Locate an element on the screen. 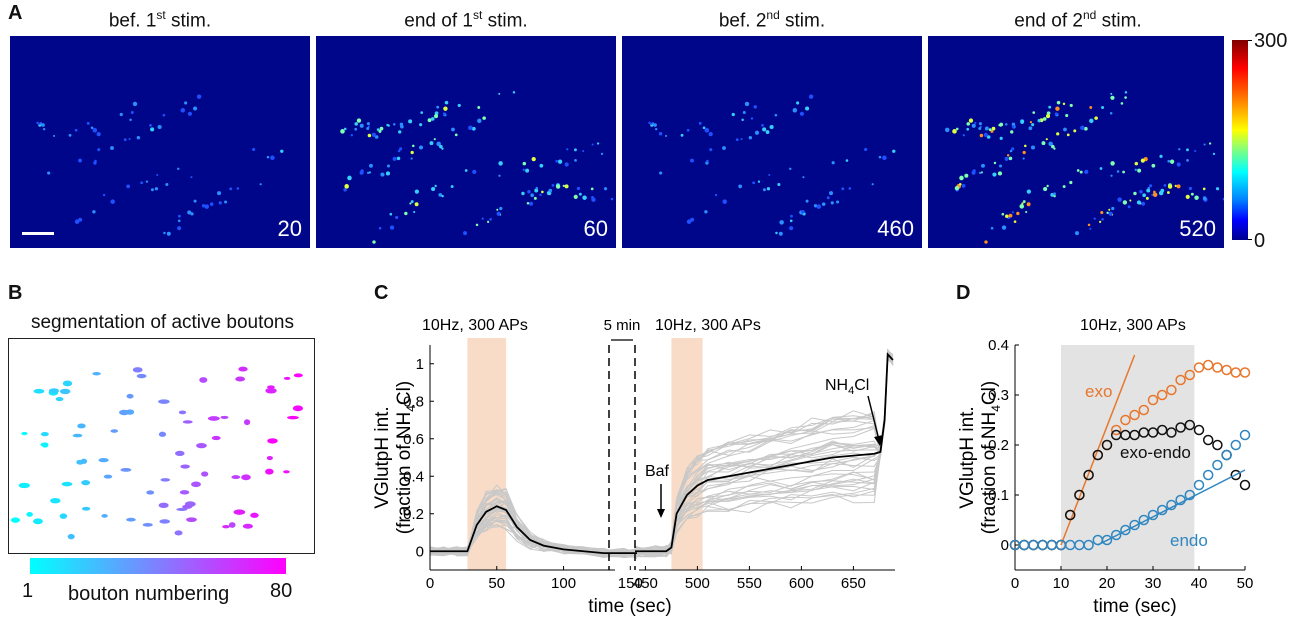  frame-number-2: 60 is located at coordinates (595, 228).